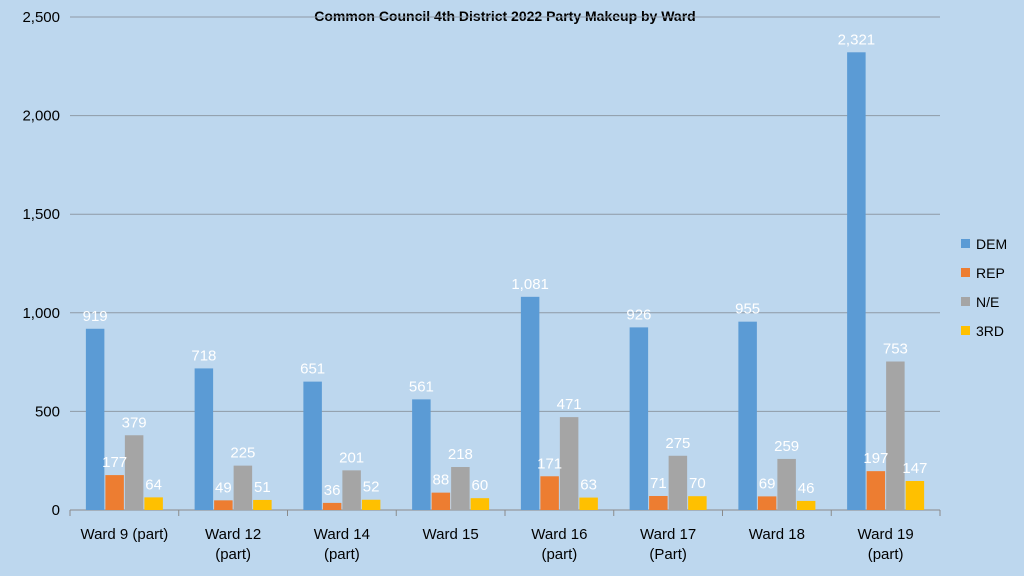 This screenshot has width=1024, height=576. What do you see at coordinates (886, 534) in the screenshot?
I see `x-tick-label: Ward 19` at bounding box center [886, 534].